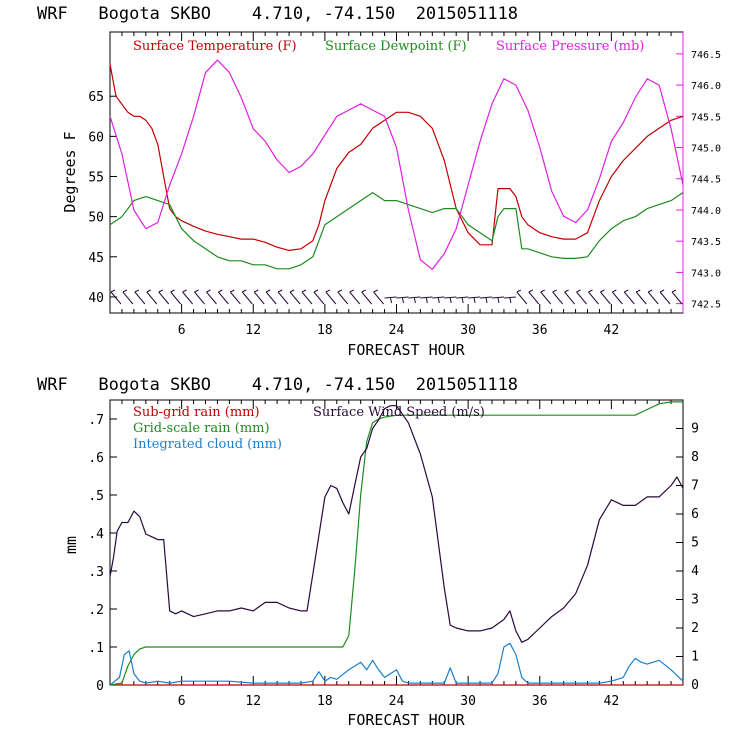  I want to click on legend-integrated-cloud: Integrated cloud (mm), so click(207, 444).